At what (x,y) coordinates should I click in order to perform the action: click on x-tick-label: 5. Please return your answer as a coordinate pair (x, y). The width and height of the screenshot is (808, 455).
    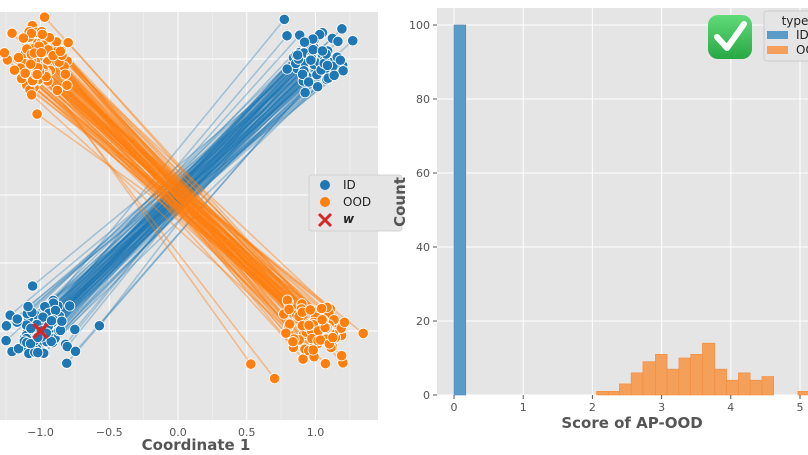
    Looking at the image, I should click on (800, 407).